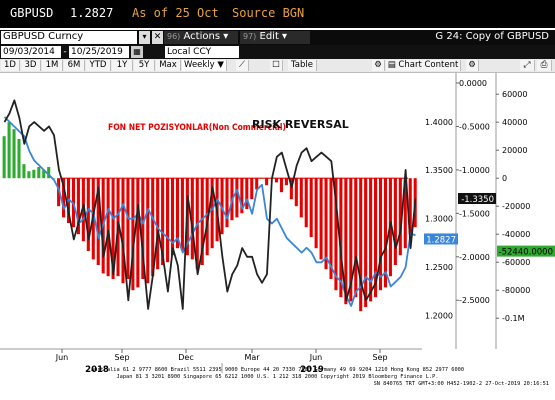 This screenshot has height=400, width=555. Describe the element at coordinates (526, 251) in the screenshot. I see `positioning-last-value-bg` at that location.